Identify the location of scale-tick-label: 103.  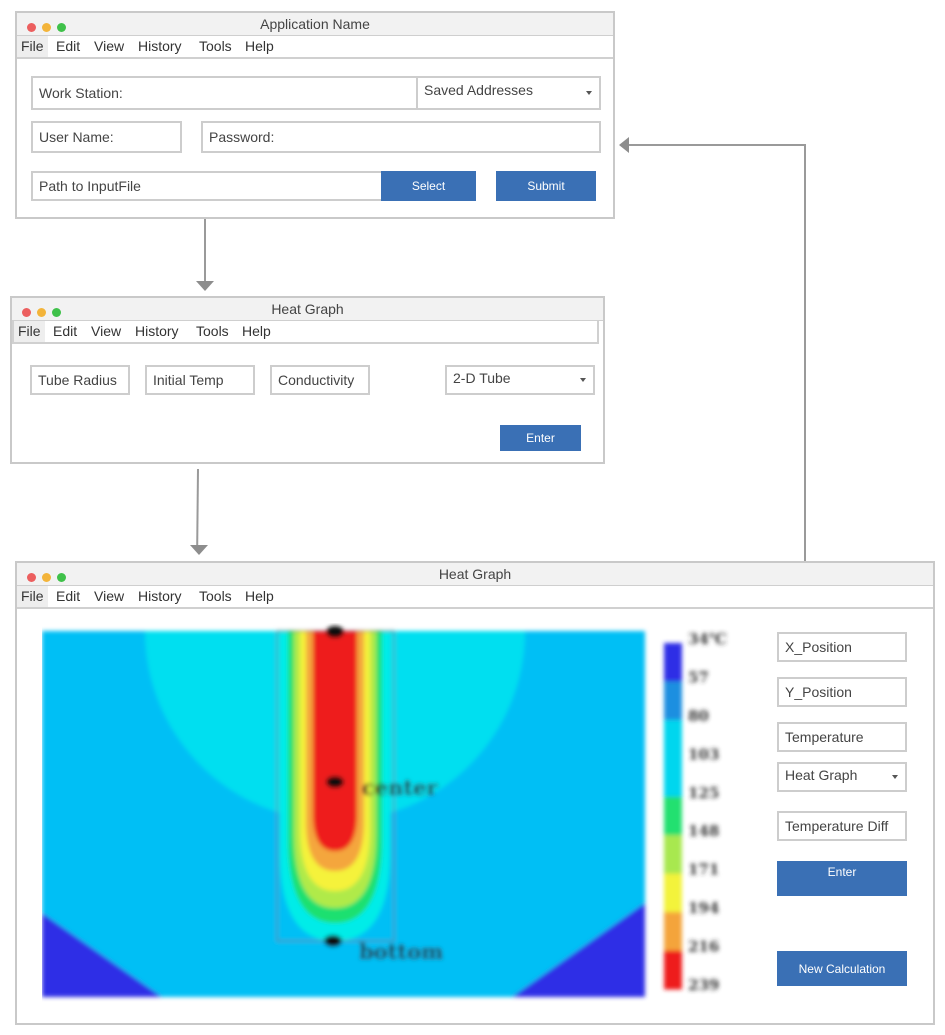
(703, 754).